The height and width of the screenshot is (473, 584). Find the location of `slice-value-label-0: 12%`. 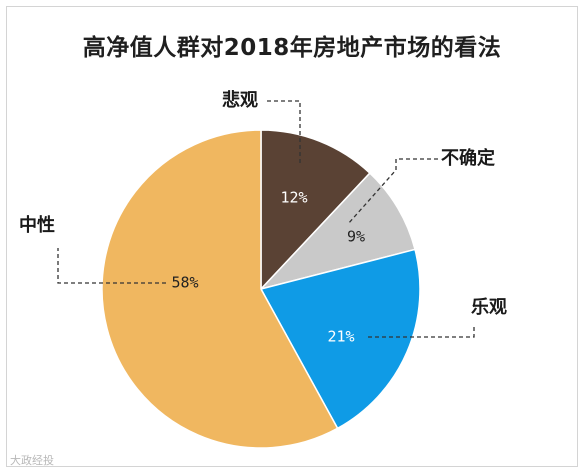

slice-value-label-0: 12% is located at coordinates (293, 198).